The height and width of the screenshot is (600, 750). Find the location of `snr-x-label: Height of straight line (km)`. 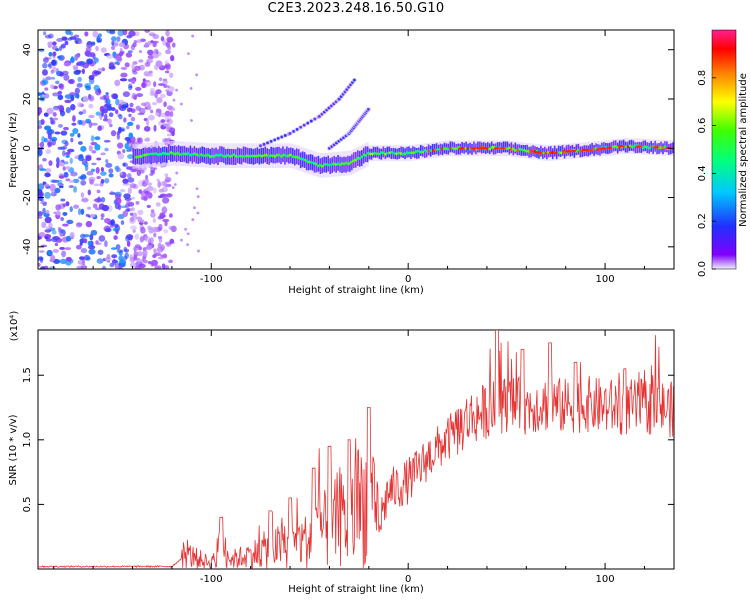

snr-x-label: Height of straight line (km) is located at coordinates (356, 589).